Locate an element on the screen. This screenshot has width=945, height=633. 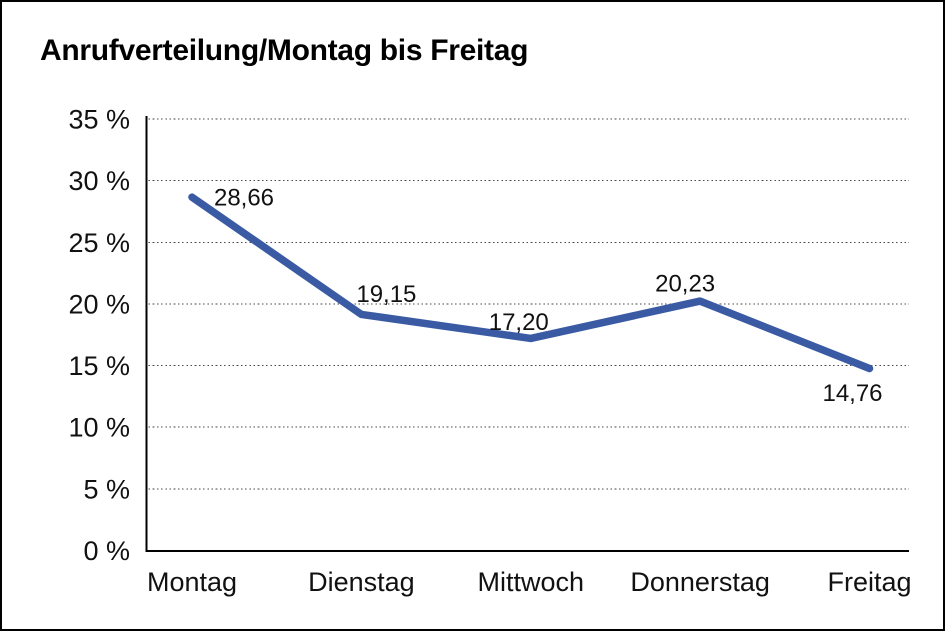
x-category-label: Freitag is located at coordinates (869, 582).